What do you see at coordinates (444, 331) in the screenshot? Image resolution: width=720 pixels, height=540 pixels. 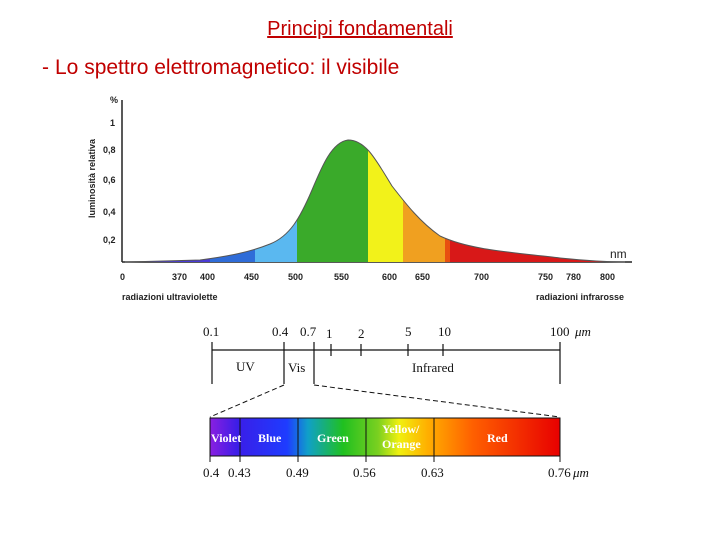 I see `scale-tick-label: 10` at bounding box center [444, 331].